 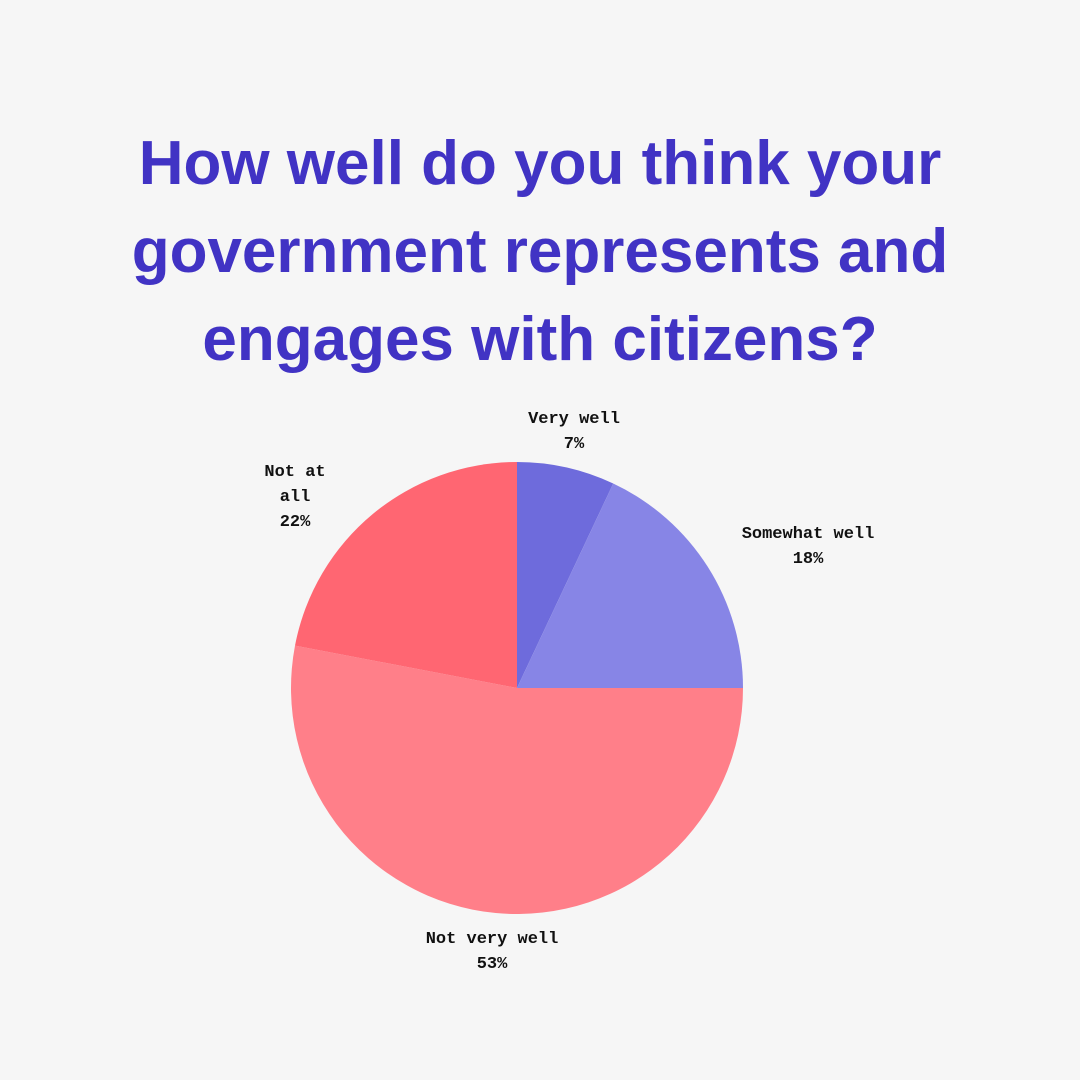 What do you see at coordinates (574, 432) in the screenshot?
I see `slice-label: Very well 7%` at bounding box center [574, 432].